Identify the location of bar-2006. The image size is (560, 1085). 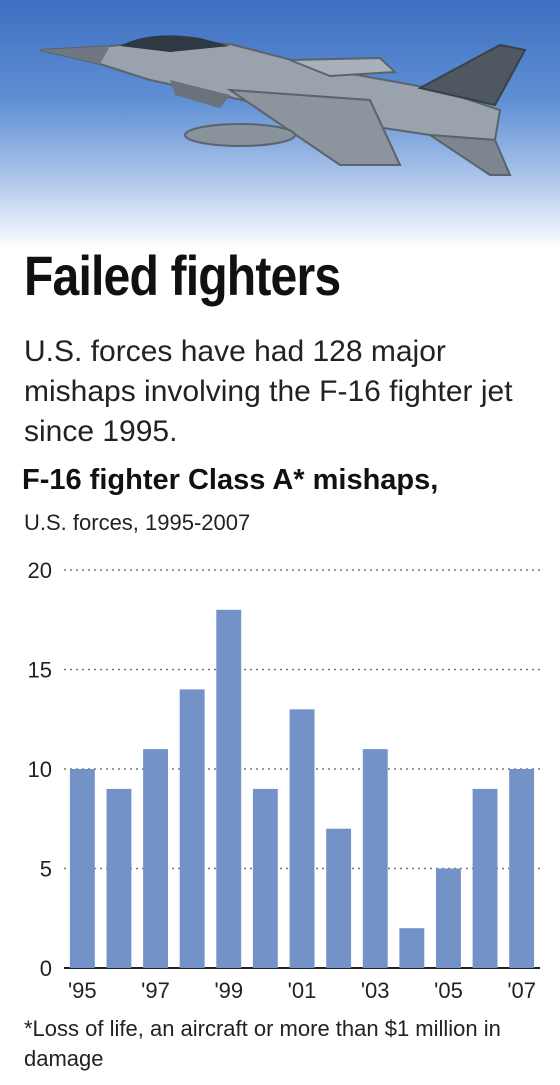
(485, 878).